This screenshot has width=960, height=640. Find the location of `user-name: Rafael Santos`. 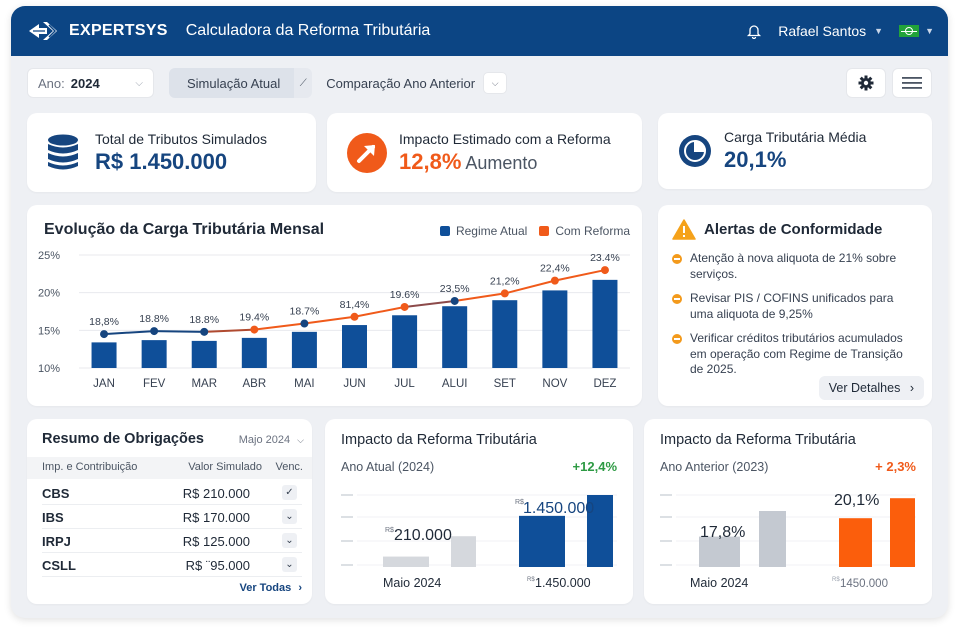

user-name: Rafael Santos is located at coordinates (822, 31).